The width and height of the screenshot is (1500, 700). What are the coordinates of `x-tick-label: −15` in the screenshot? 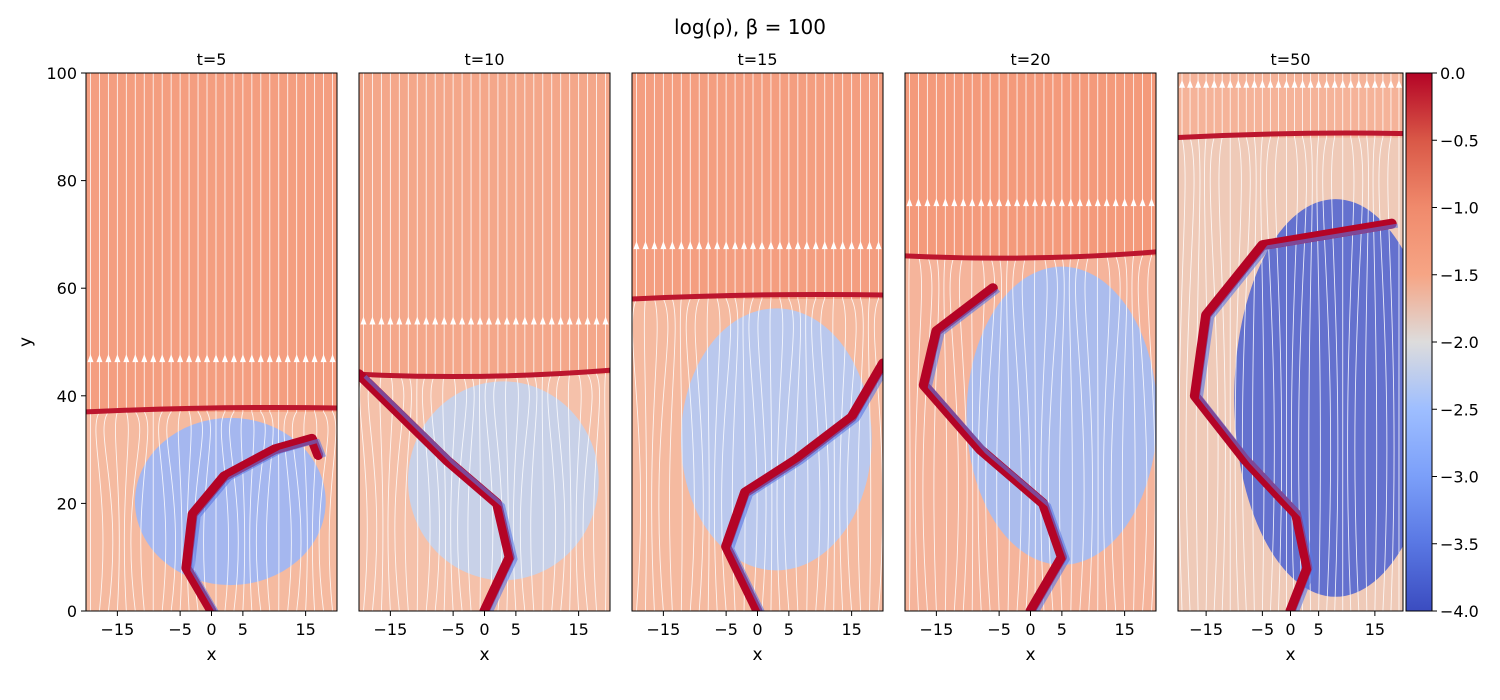 It's located at (936, 629).